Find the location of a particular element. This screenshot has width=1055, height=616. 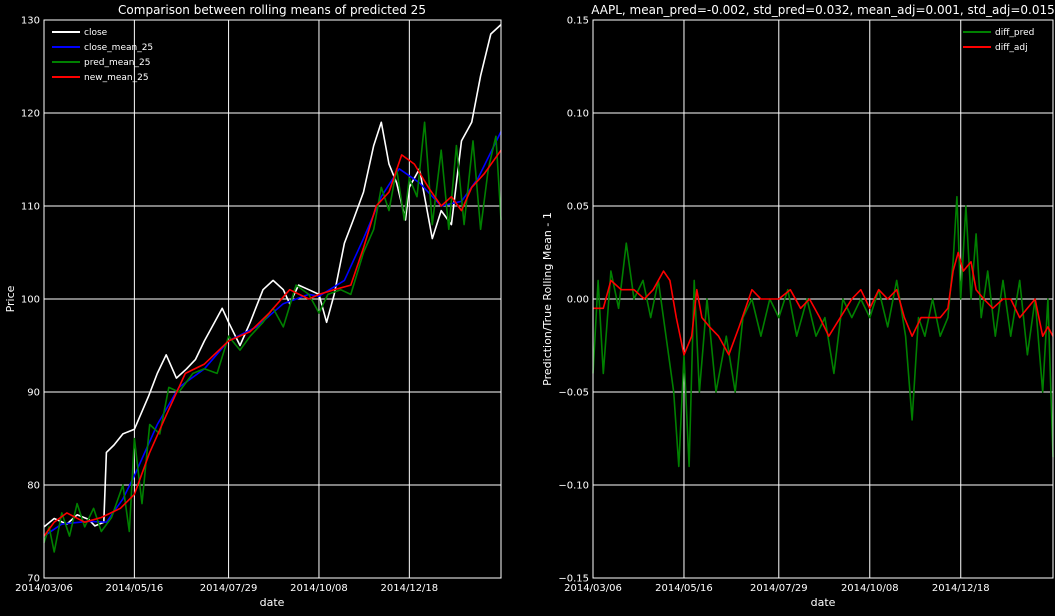

y-tick-label: 120 is located at coordinates (30, 114).